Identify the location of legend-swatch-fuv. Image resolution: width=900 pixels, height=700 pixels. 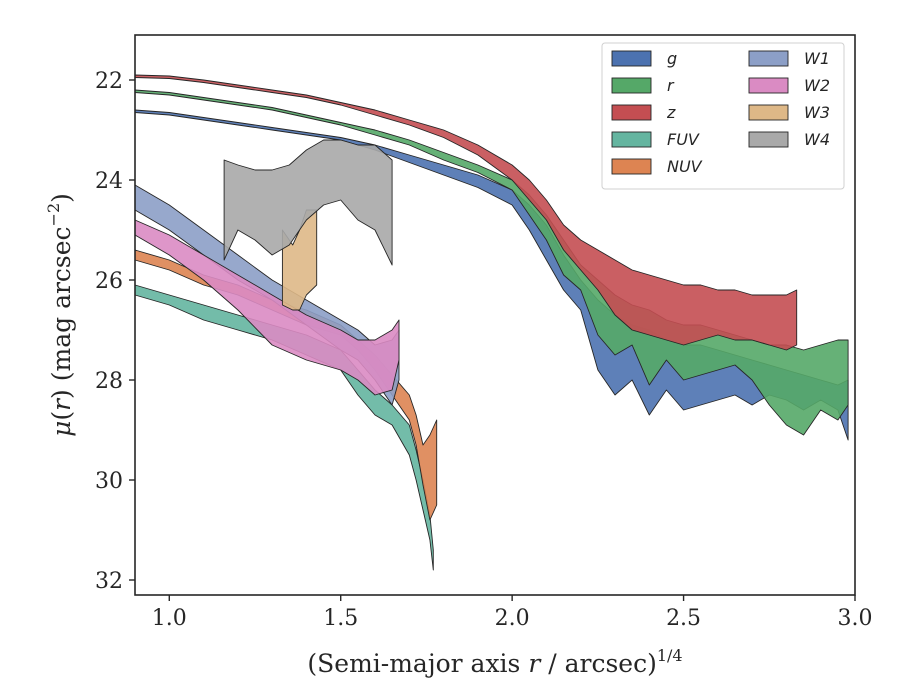
(631, 139).